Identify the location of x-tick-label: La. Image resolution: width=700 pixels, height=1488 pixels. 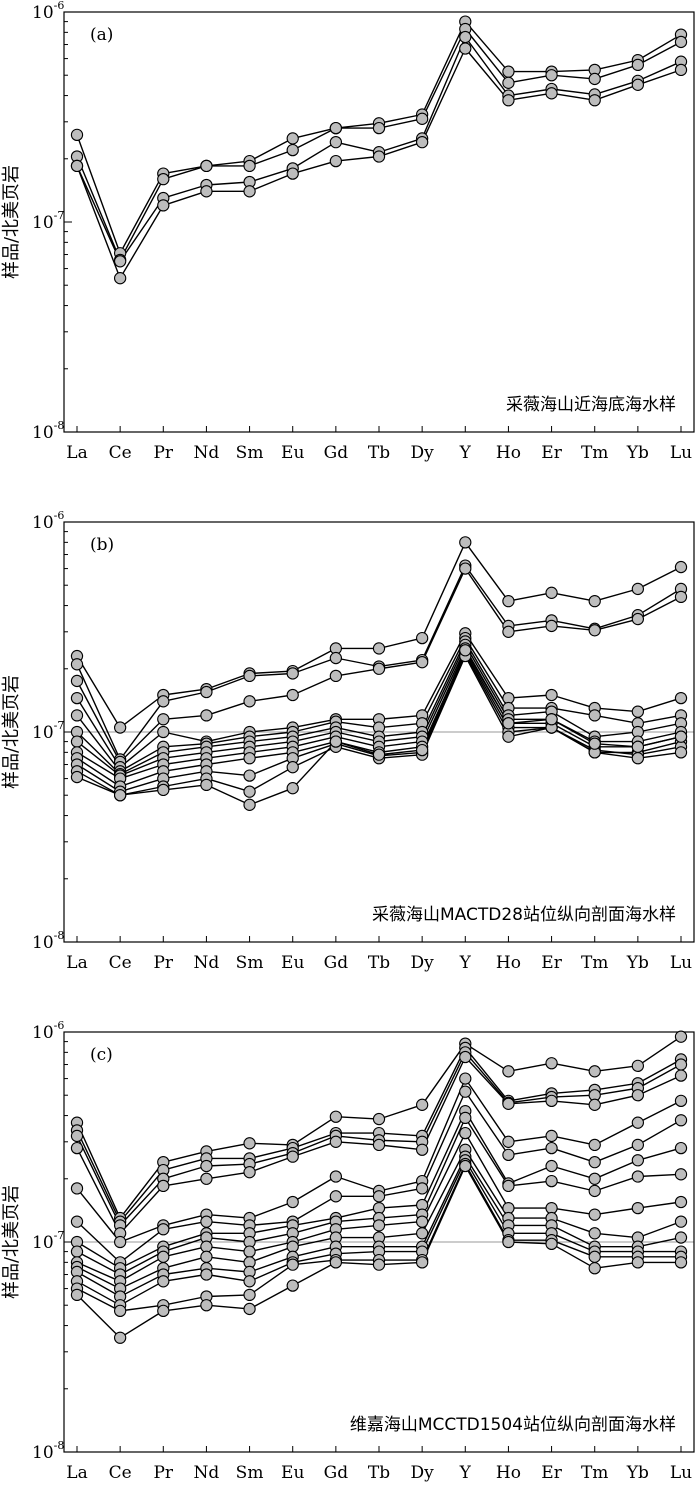
(76, 963).